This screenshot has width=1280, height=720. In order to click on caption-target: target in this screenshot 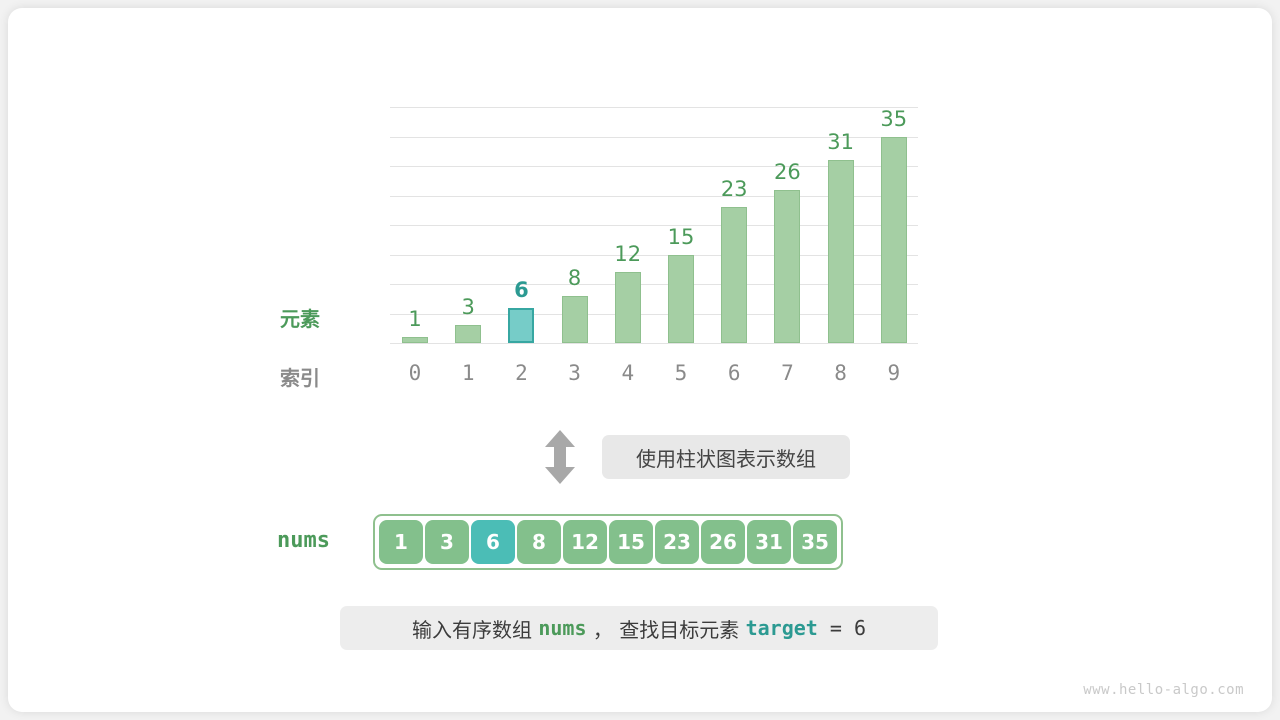, I will do `click(781, 628)`.